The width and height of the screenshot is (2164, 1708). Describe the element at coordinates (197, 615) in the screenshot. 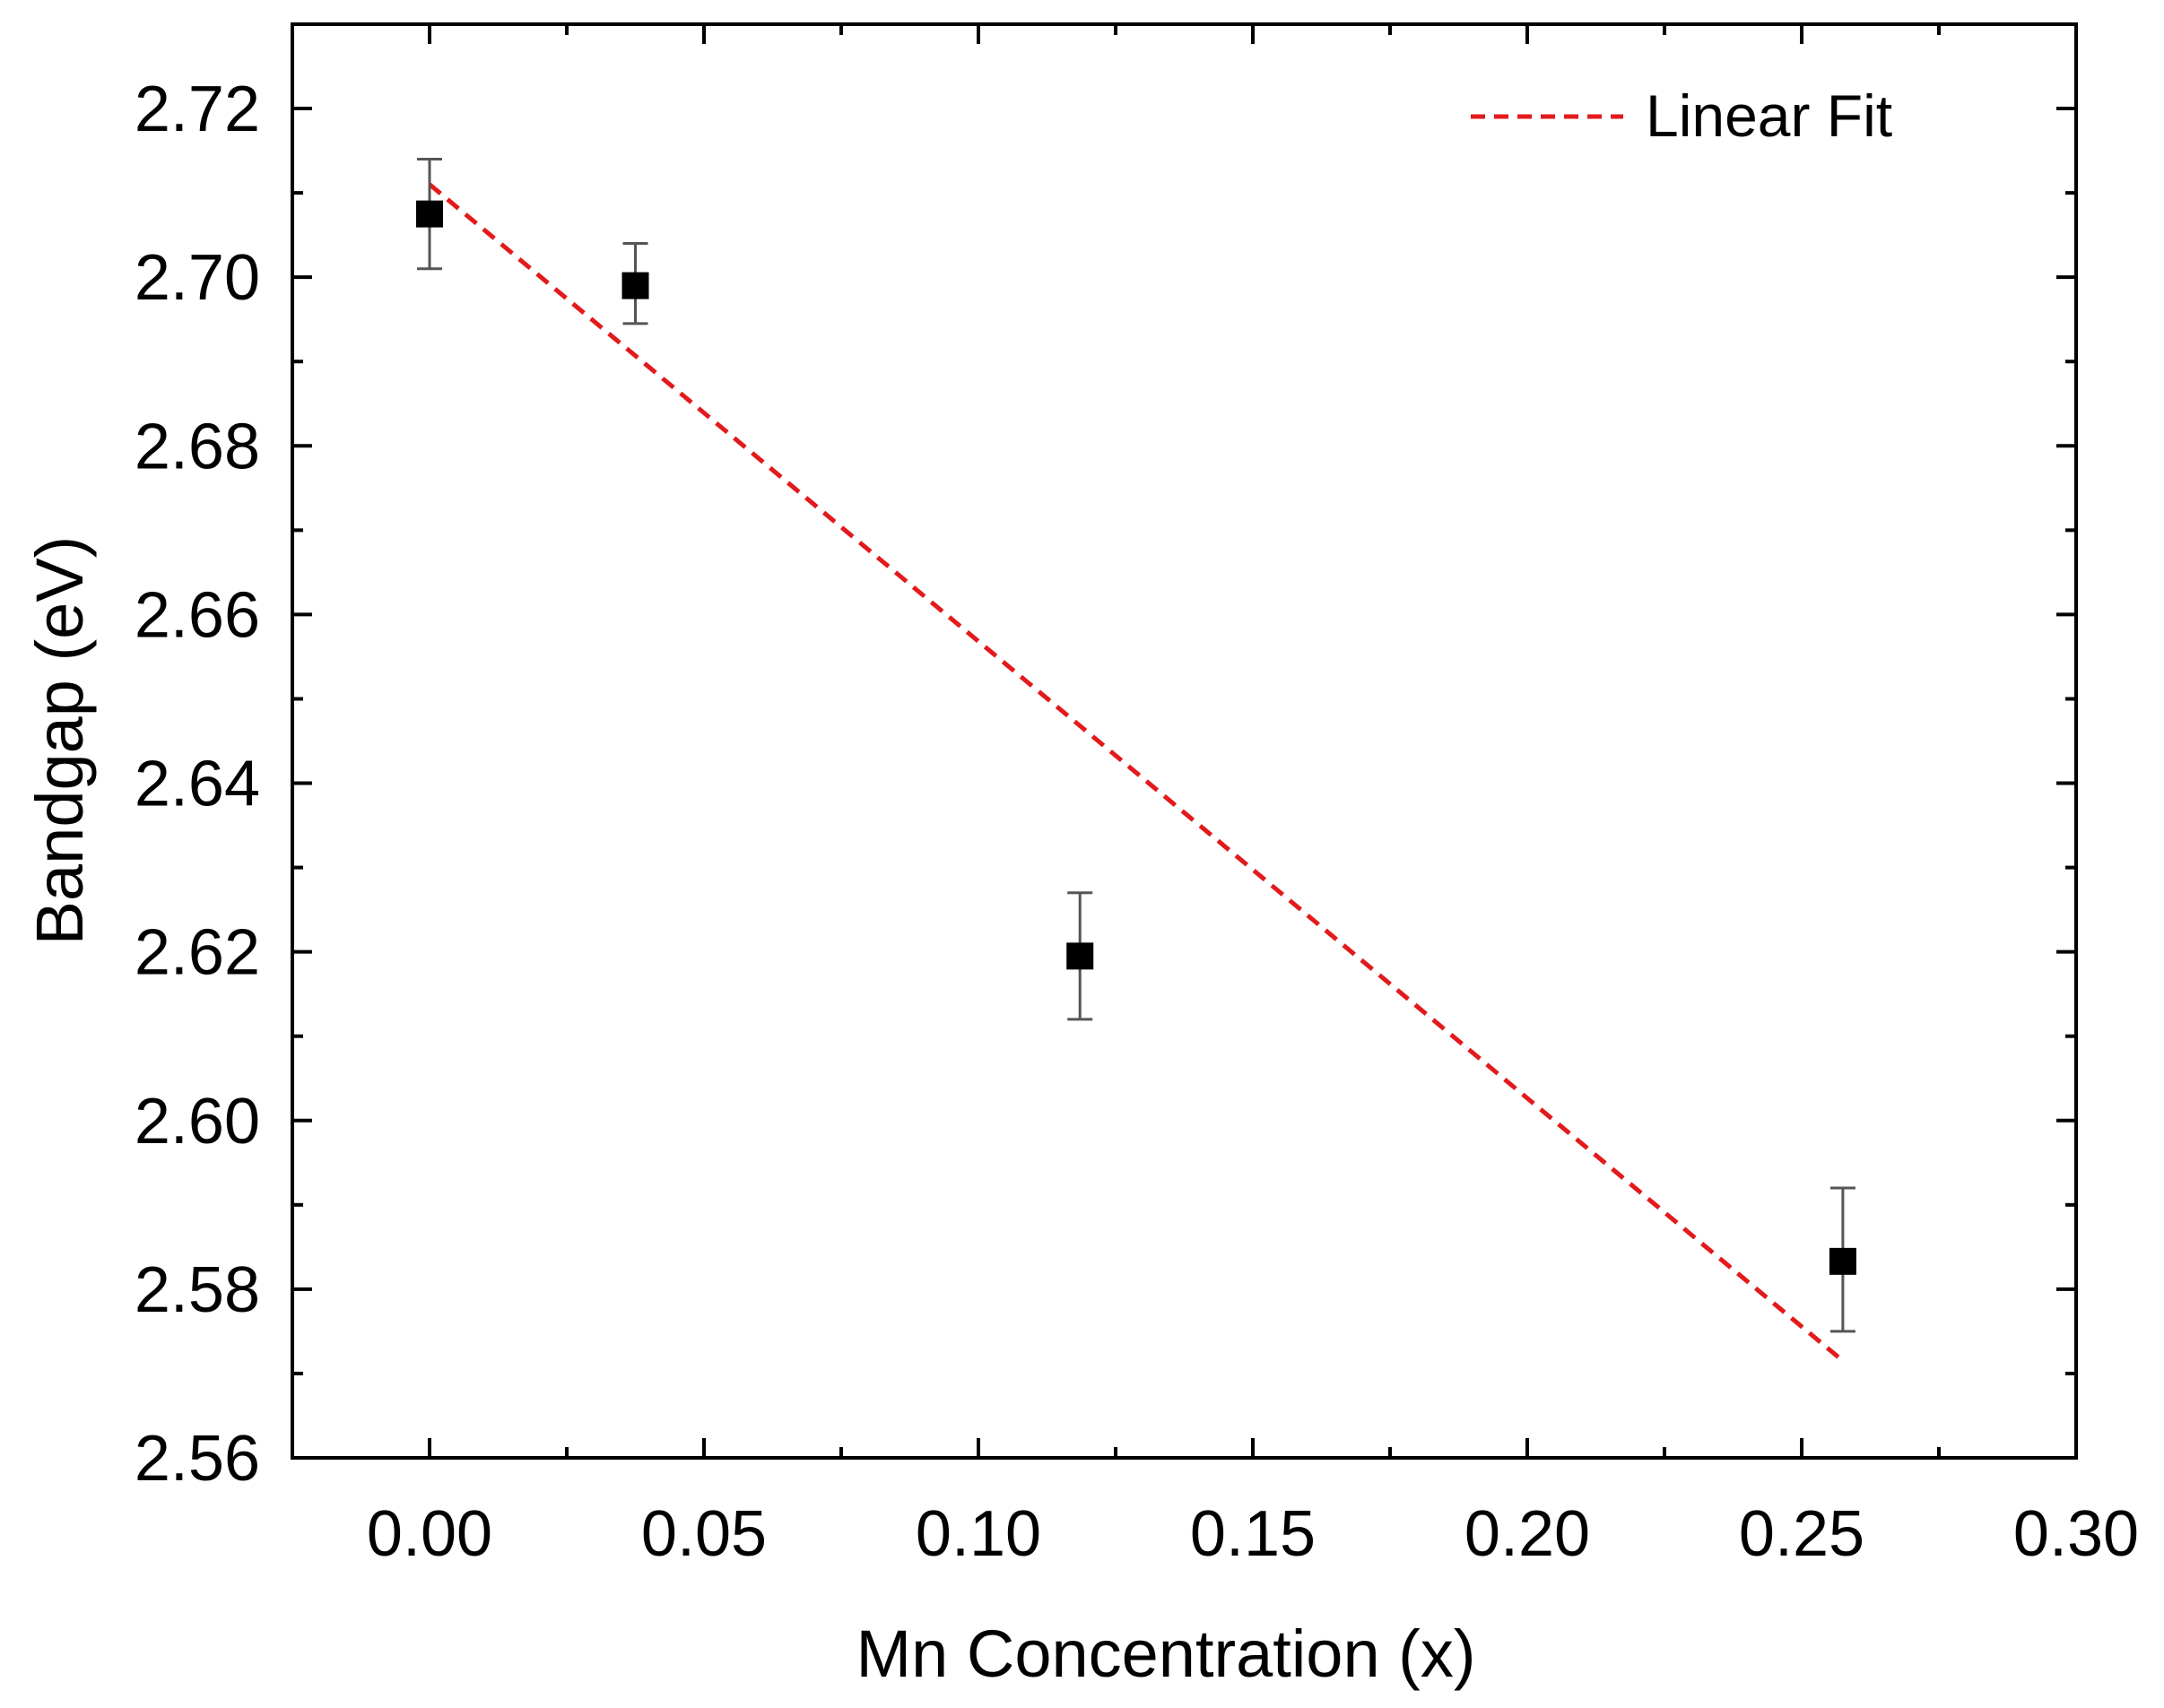

I see `y-tick-label: 2.66` at that location.